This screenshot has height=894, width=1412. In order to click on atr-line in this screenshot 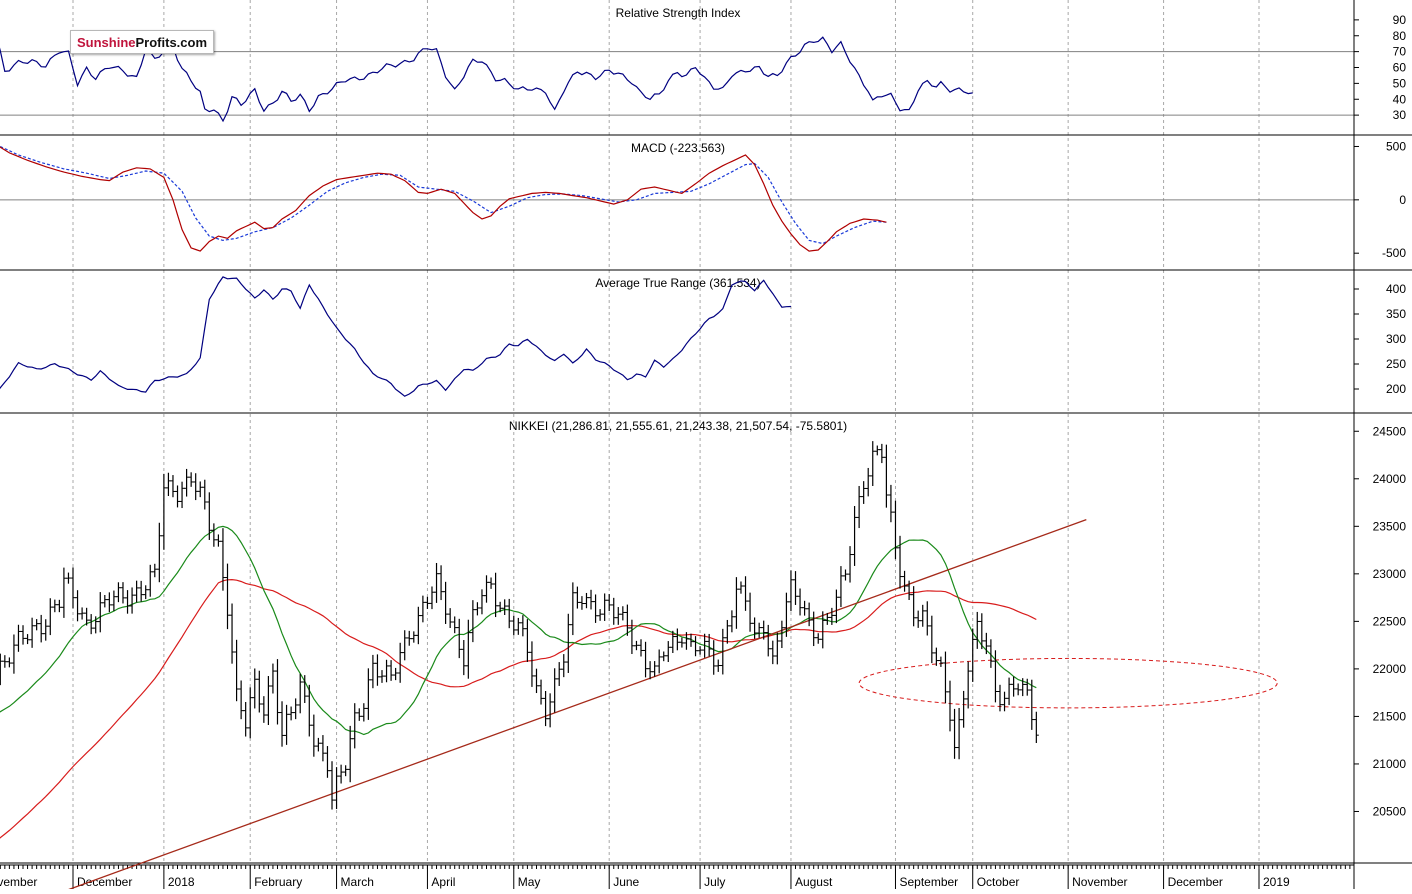, I will do `click(396, 336)`.